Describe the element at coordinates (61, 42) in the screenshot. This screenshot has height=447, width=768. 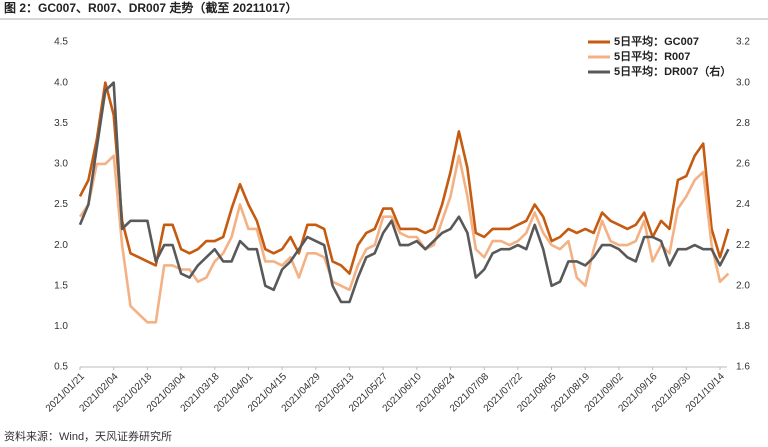
I see `y-tick-label: 4.5` at that location.